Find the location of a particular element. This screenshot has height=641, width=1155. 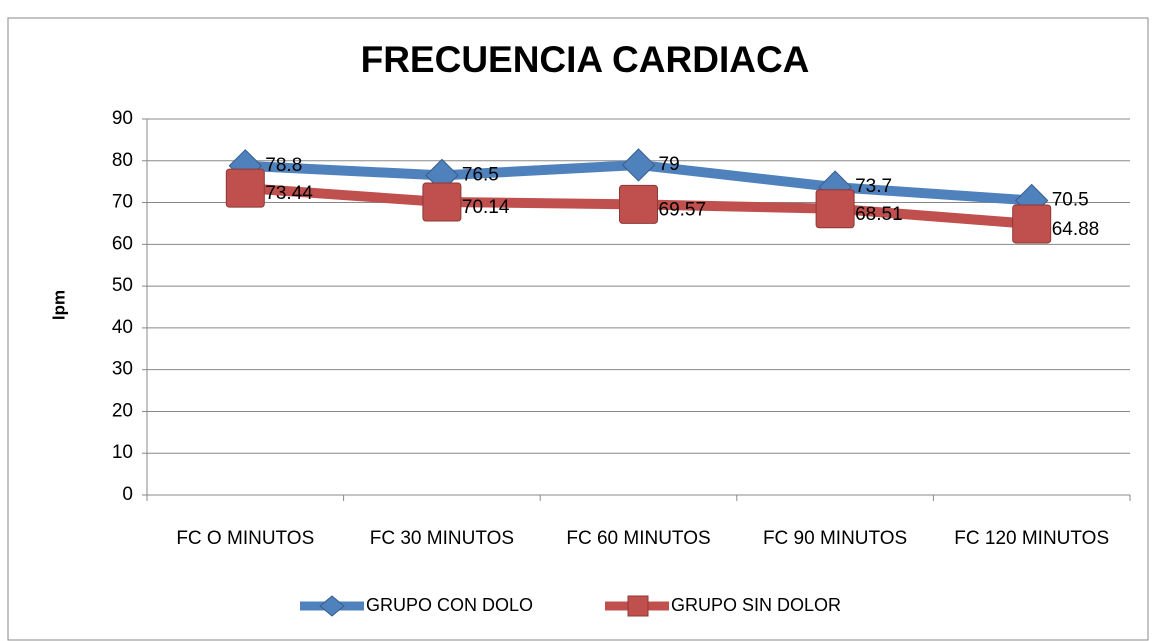

legend-label: GRUPO CON DOLO is located at coordinates (449, 605).